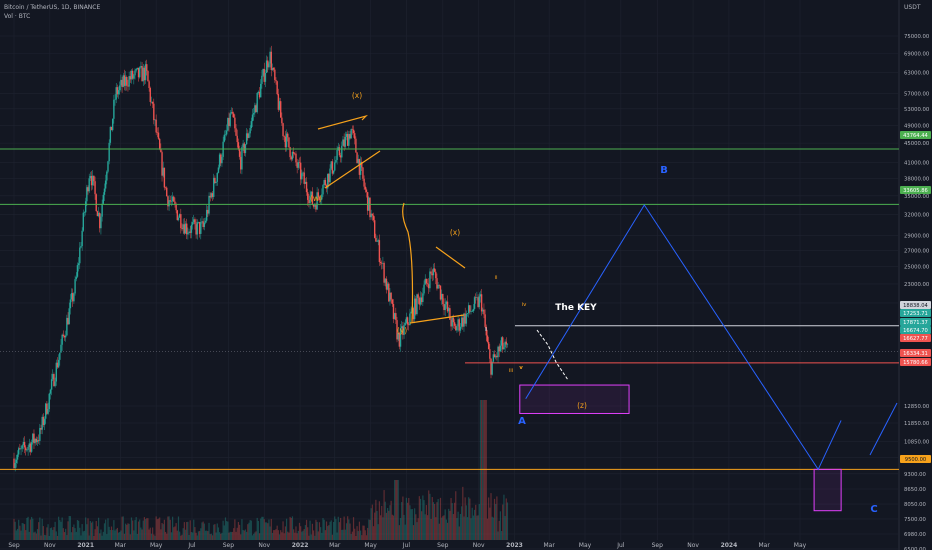 This screenshot has width=932, height=550. Describe the element at coordinates (873, 509) in the screenshot. I see `annotation-label: C` at that location.